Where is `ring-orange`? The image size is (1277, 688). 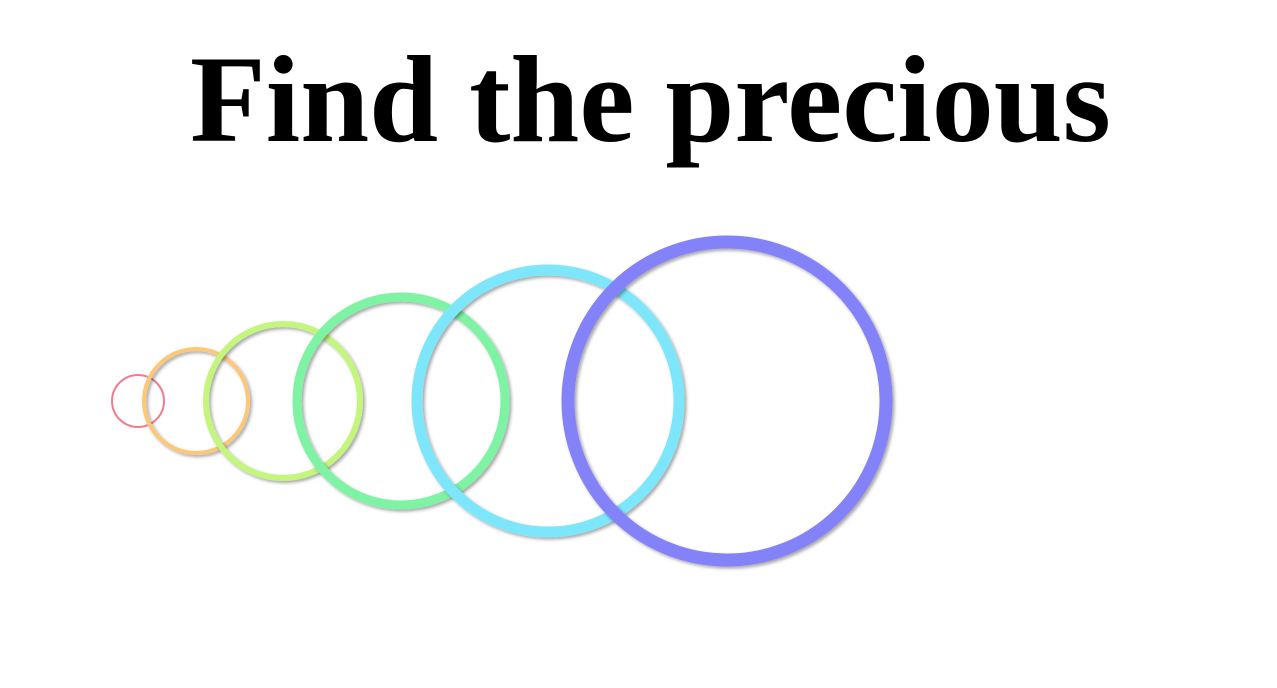 ring-orange is located at coordinates (196, 401).